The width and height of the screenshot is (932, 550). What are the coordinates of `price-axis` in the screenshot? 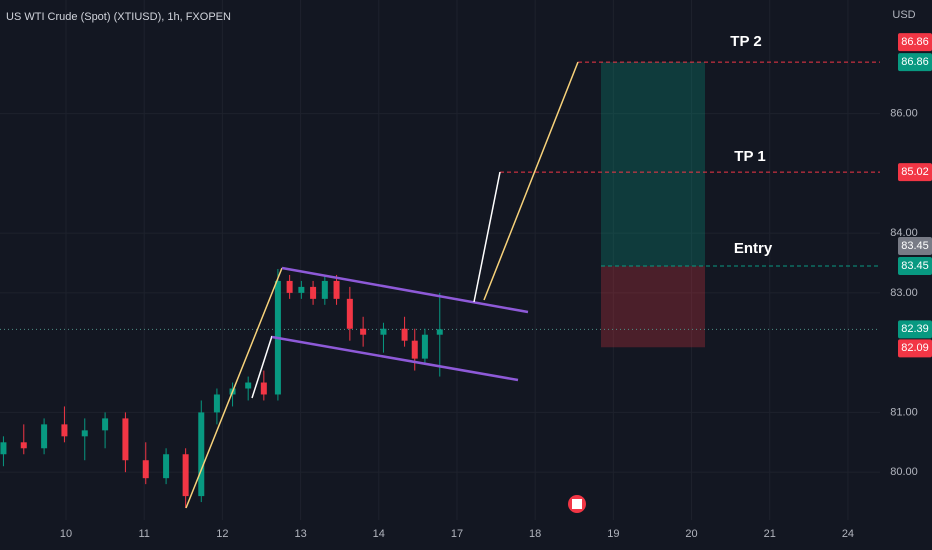 It's located at (906, 275).